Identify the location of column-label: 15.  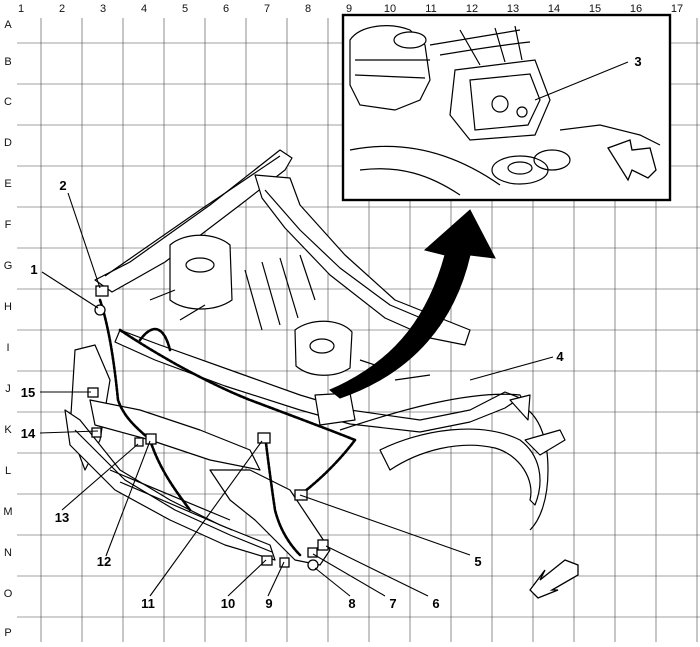
(595, 9).